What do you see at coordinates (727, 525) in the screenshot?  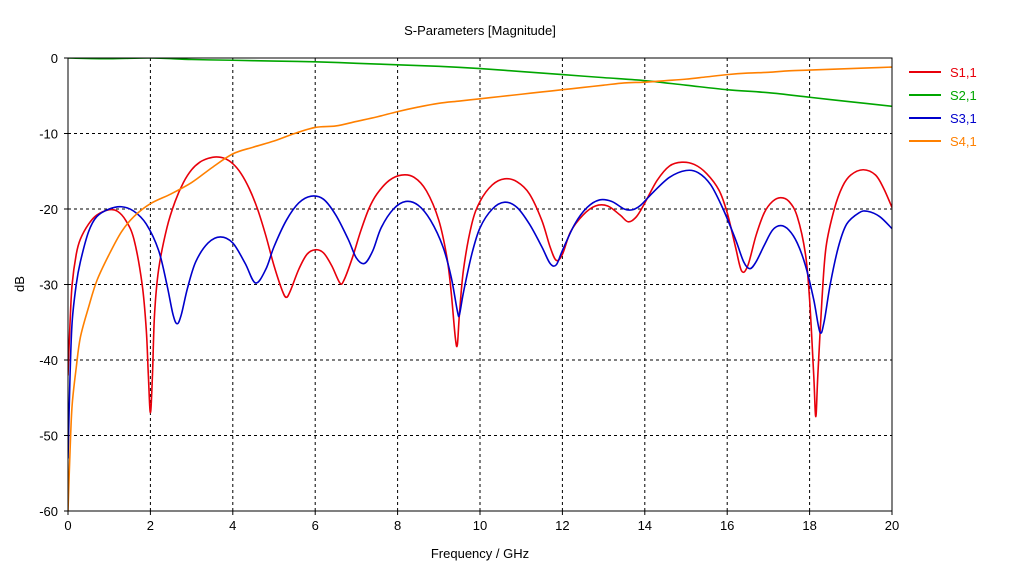 I see `x-tick-label-8: 16` at bounding box center [727, 525].